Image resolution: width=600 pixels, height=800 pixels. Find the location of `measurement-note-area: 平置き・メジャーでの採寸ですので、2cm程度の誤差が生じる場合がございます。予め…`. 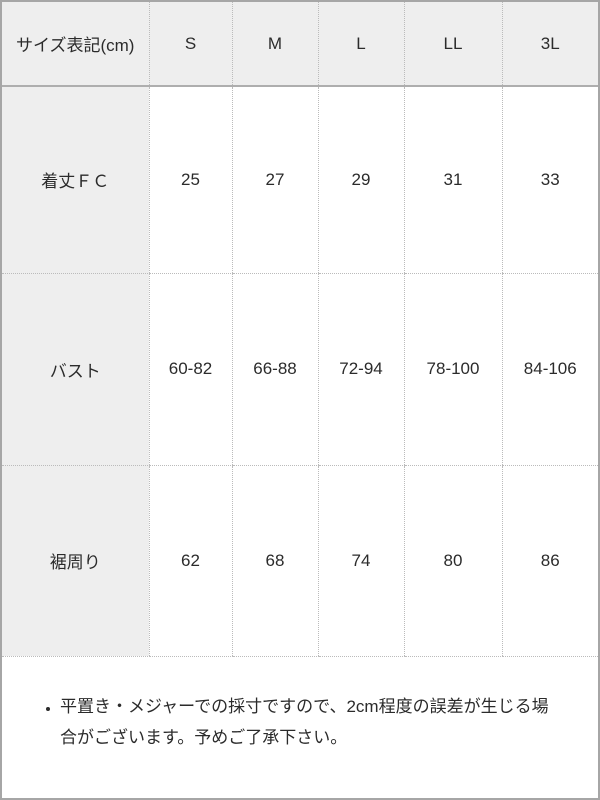

measurement-note-area: 平置き・メジャーでの採寸ですので、2cm程度の誤差が生じる場合がございます。予め… is located at coordinates (300, 705).